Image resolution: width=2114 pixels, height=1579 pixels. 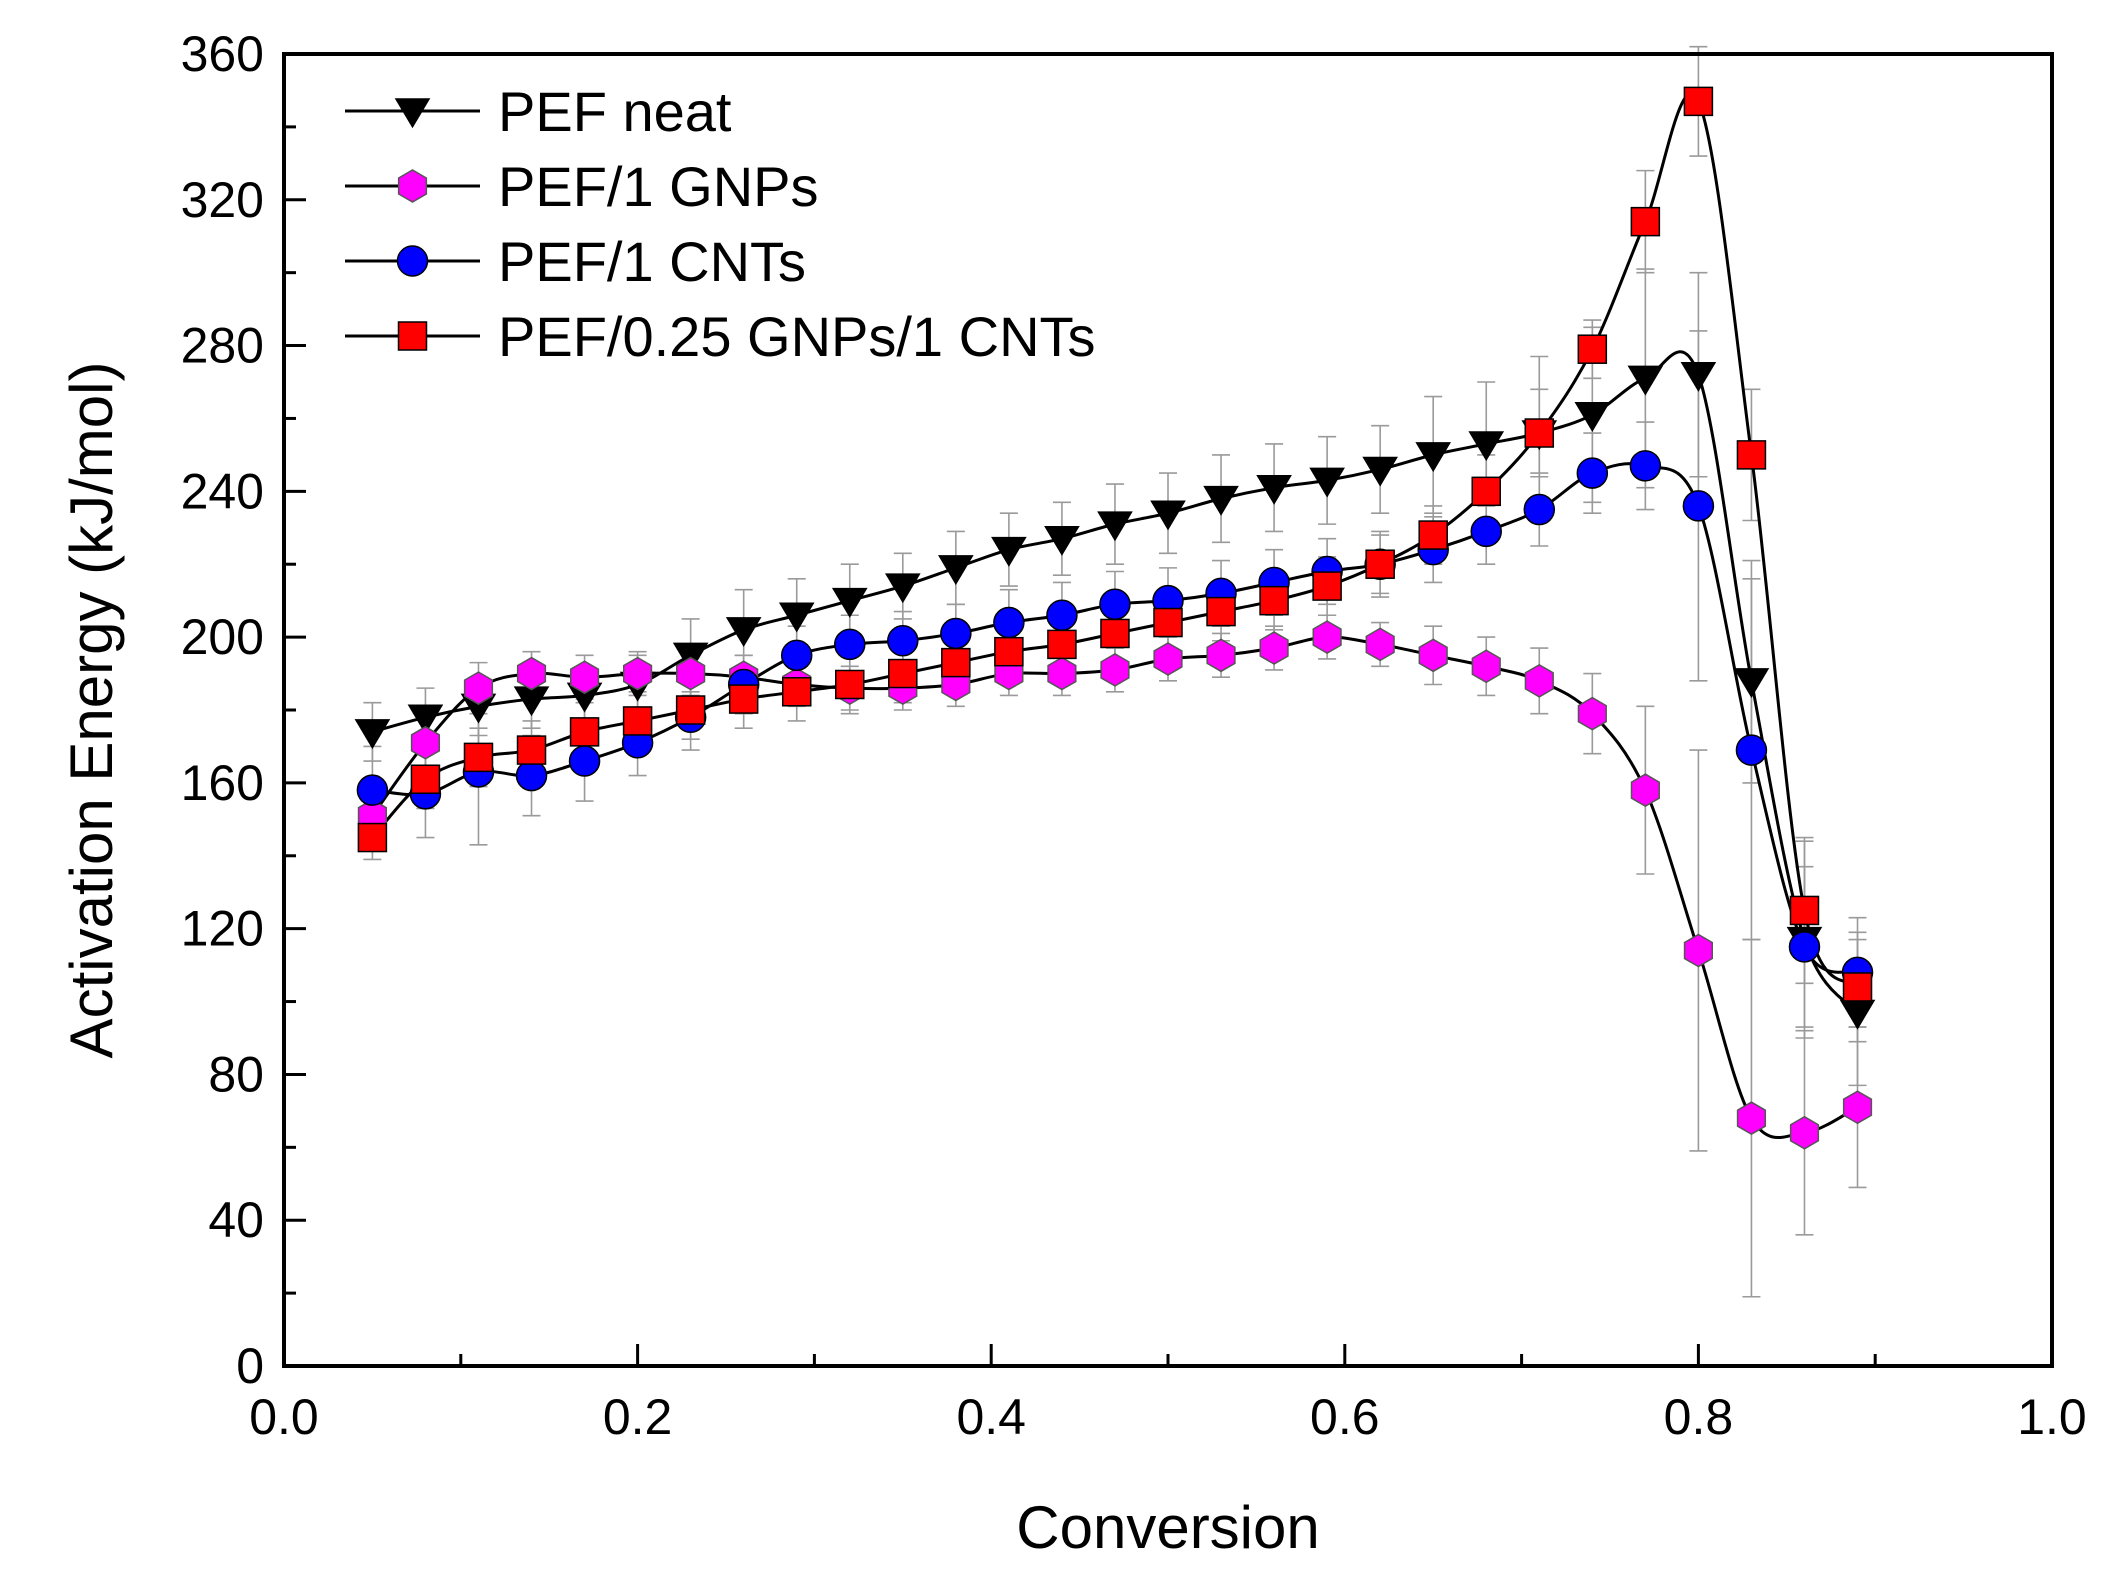 What do you see at coordinates (1698, 950) in the screenshot?
I see `marker-s1-p25` at bounding box center [1698, 950].